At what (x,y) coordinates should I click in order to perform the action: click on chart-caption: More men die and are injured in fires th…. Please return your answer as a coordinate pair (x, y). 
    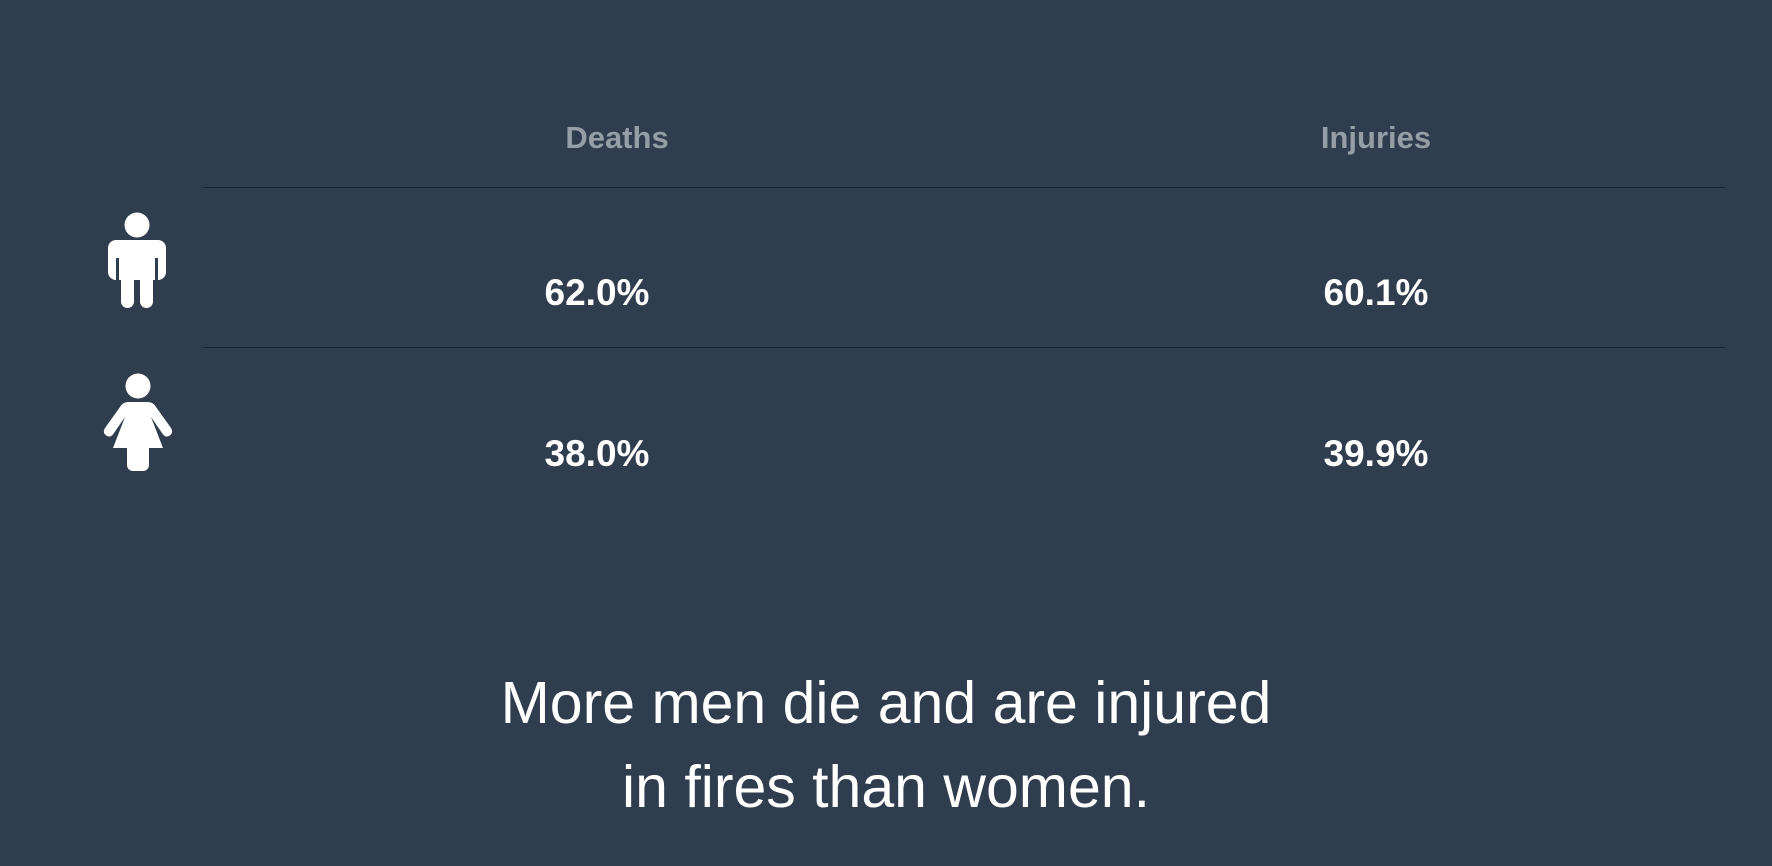
    Looking at the image, I should click on (886, 745).